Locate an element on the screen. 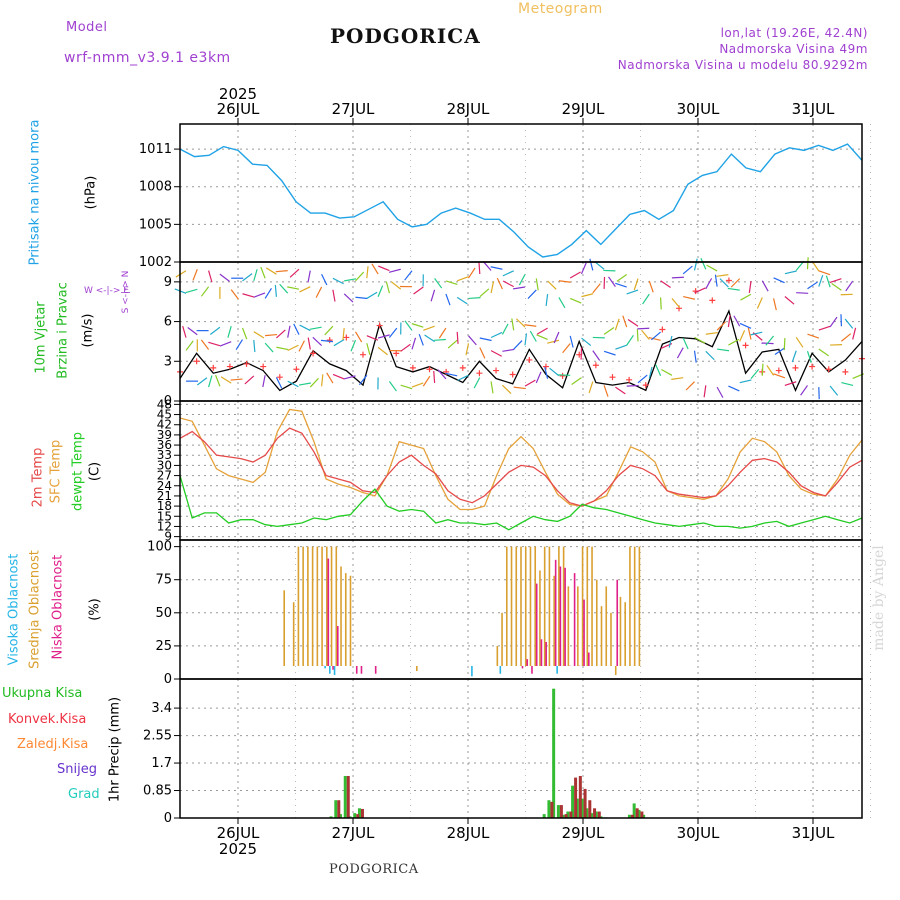  meteogram-label: Meteogram is located at coordinates (560, 9).